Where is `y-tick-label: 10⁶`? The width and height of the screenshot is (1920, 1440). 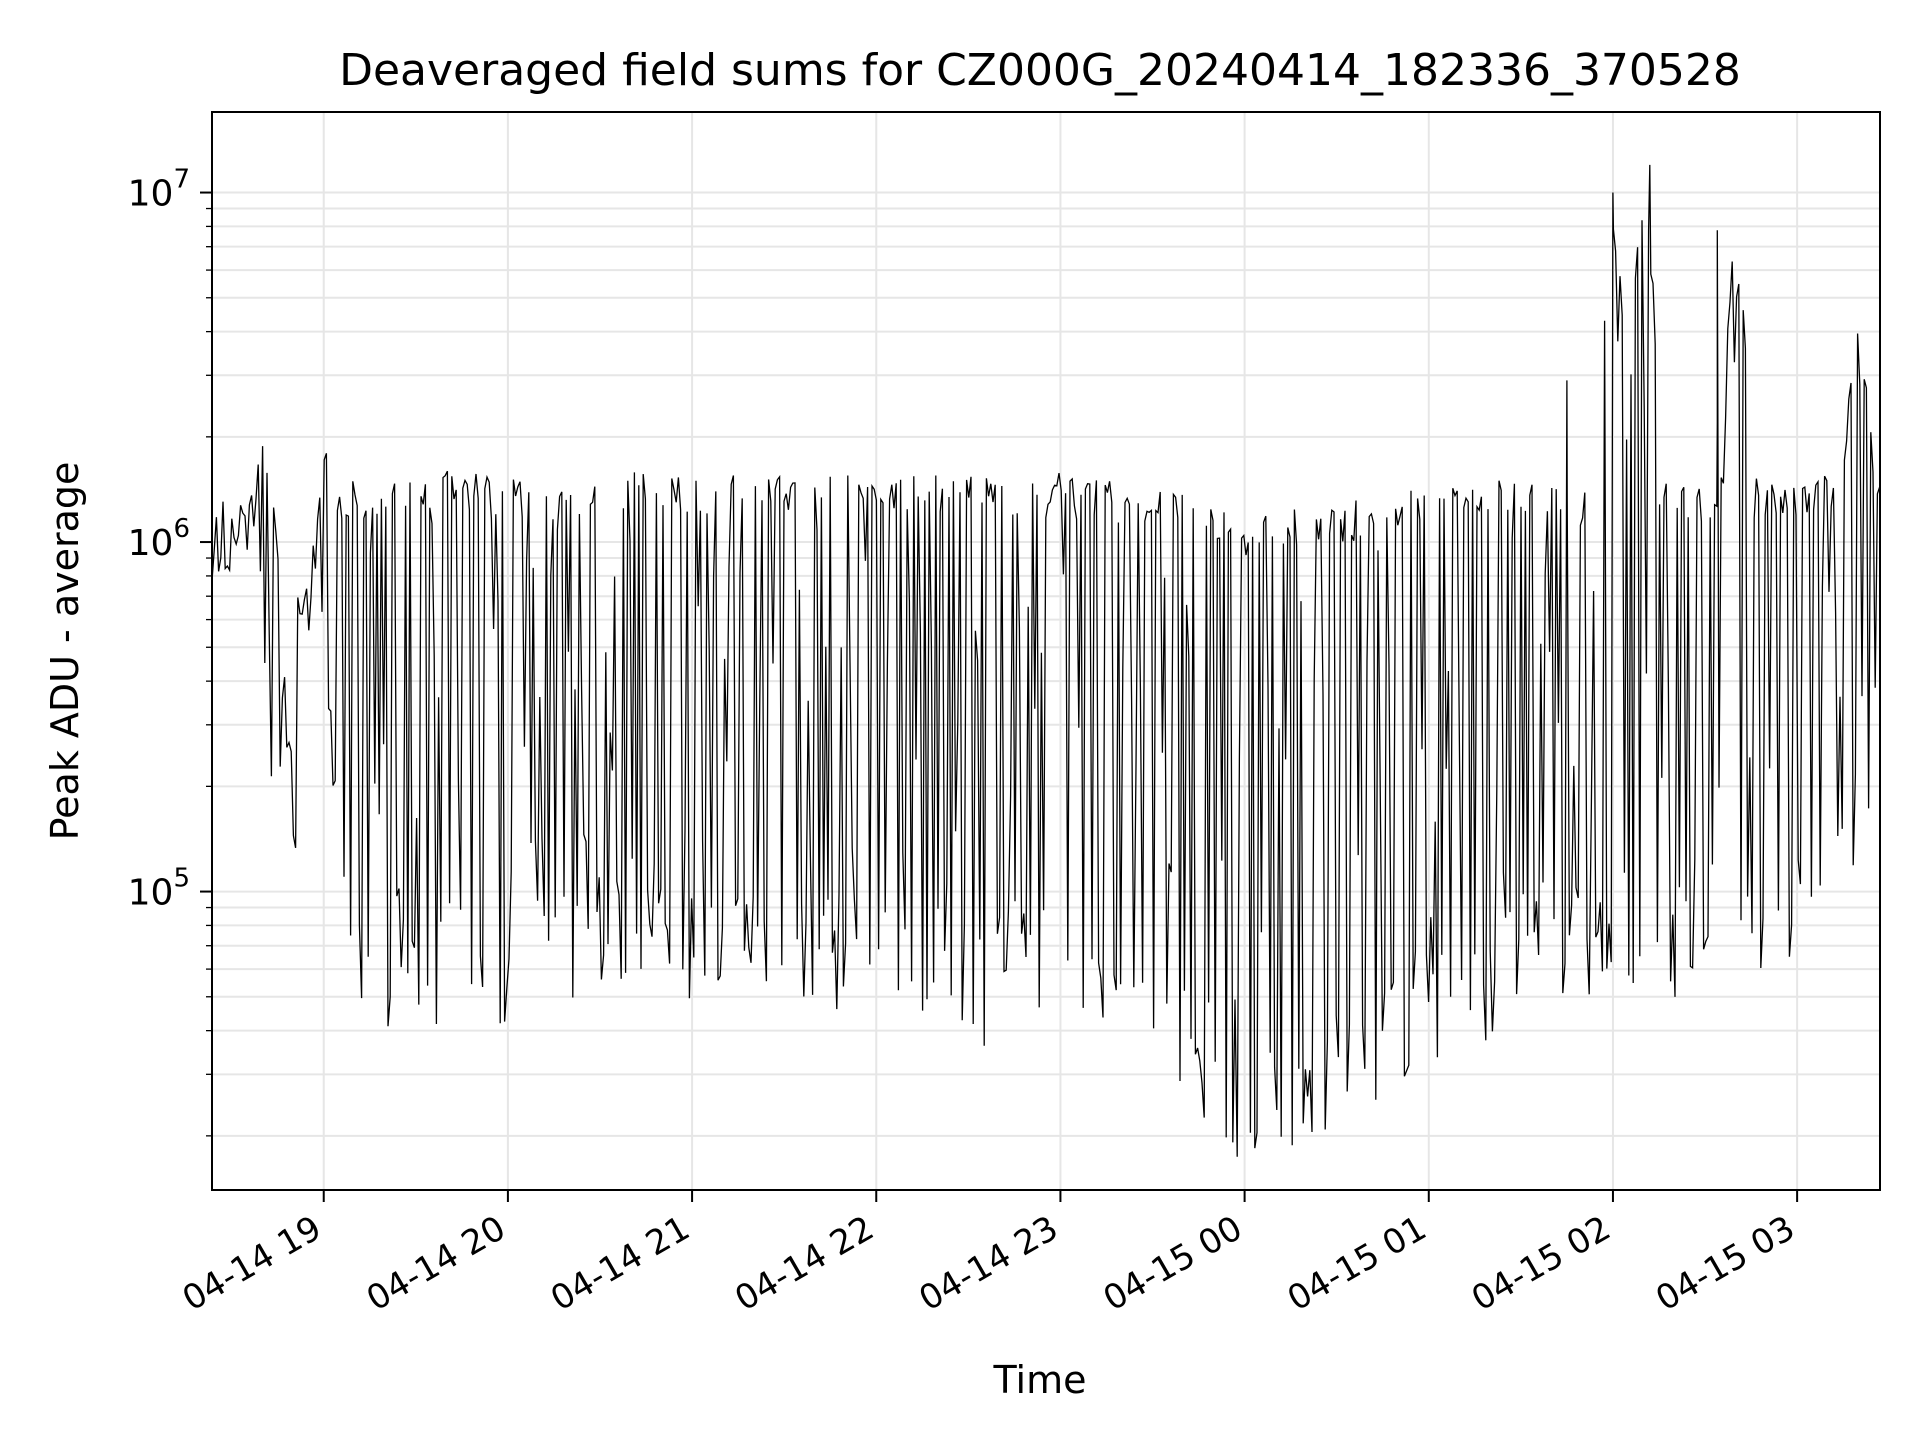
y-tick-label: 10⁶ is located at coordinates (159, 539).